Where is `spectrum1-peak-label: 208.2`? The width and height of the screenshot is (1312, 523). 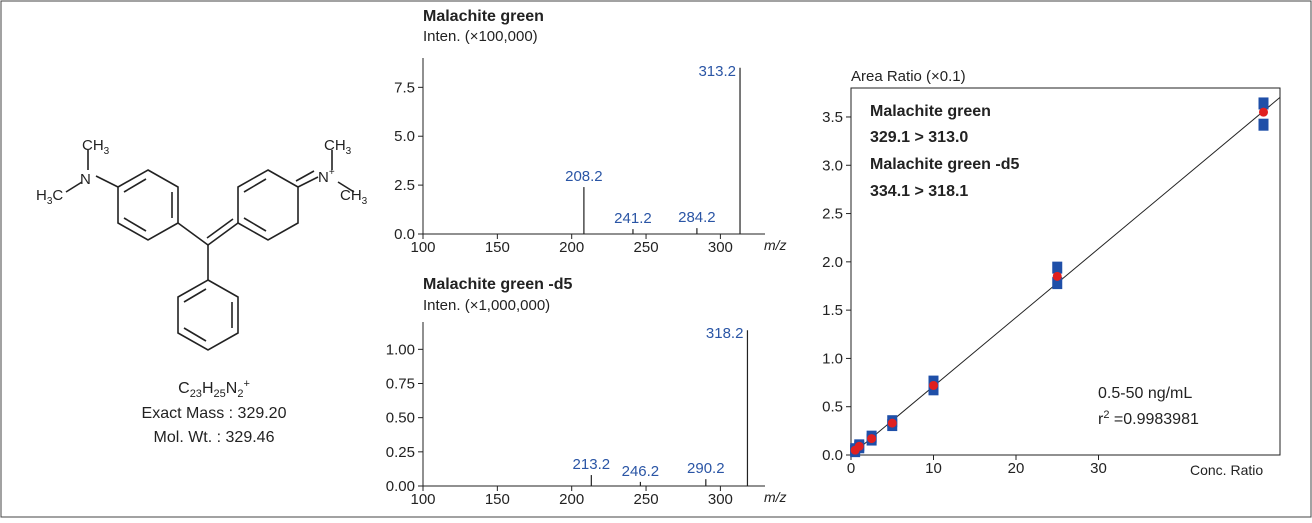
spectrum1-peak-label: 208.2 is located at coordinates (584, 176).